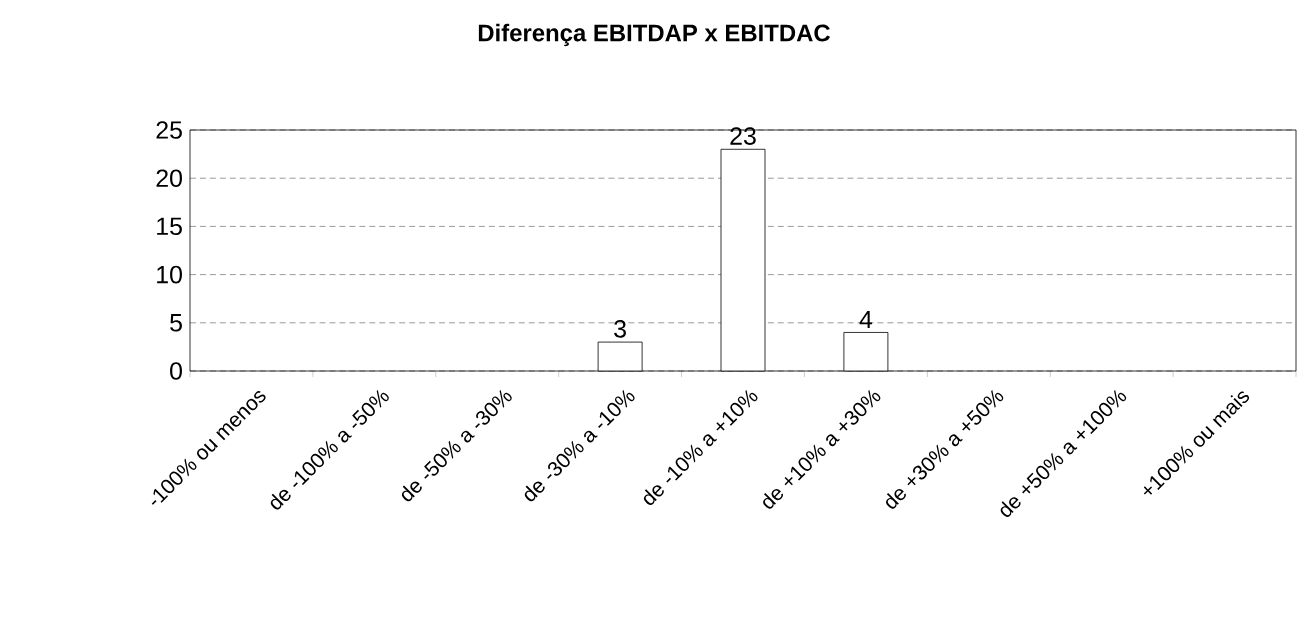  I want to click on y-tick-label: 10, so click(169, 274).